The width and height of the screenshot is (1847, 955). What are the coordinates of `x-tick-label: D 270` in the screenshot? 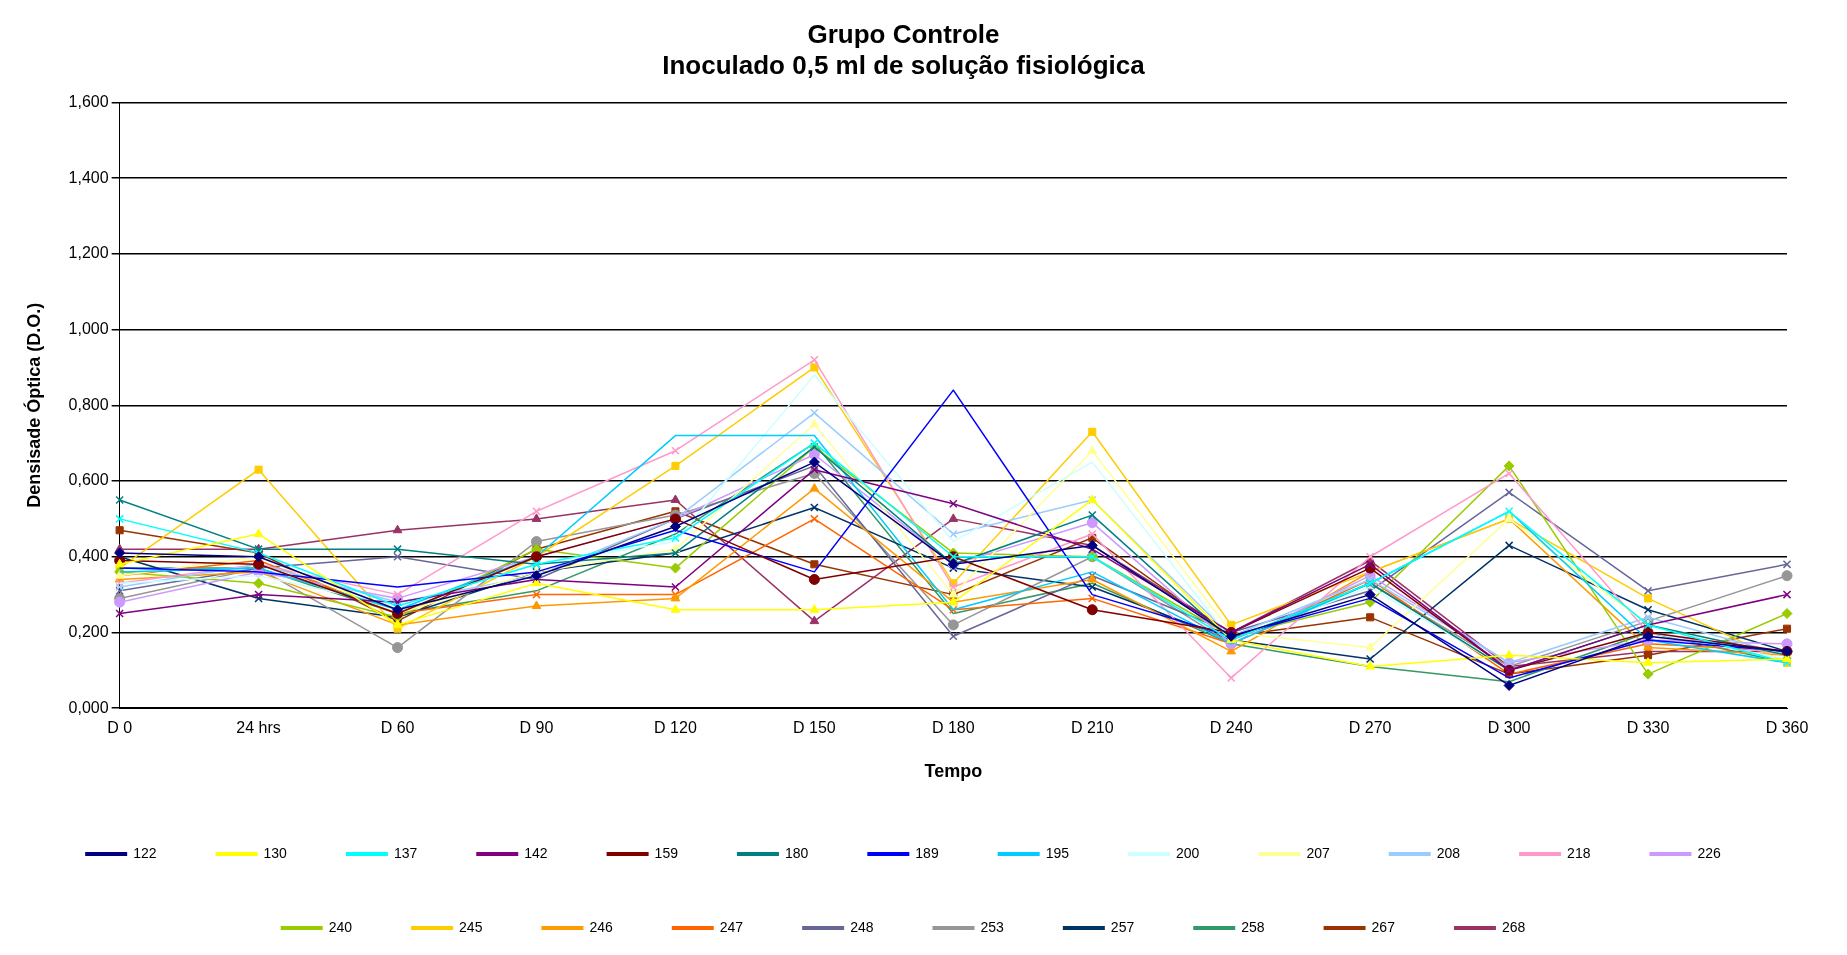 It's located at (1370, 728).